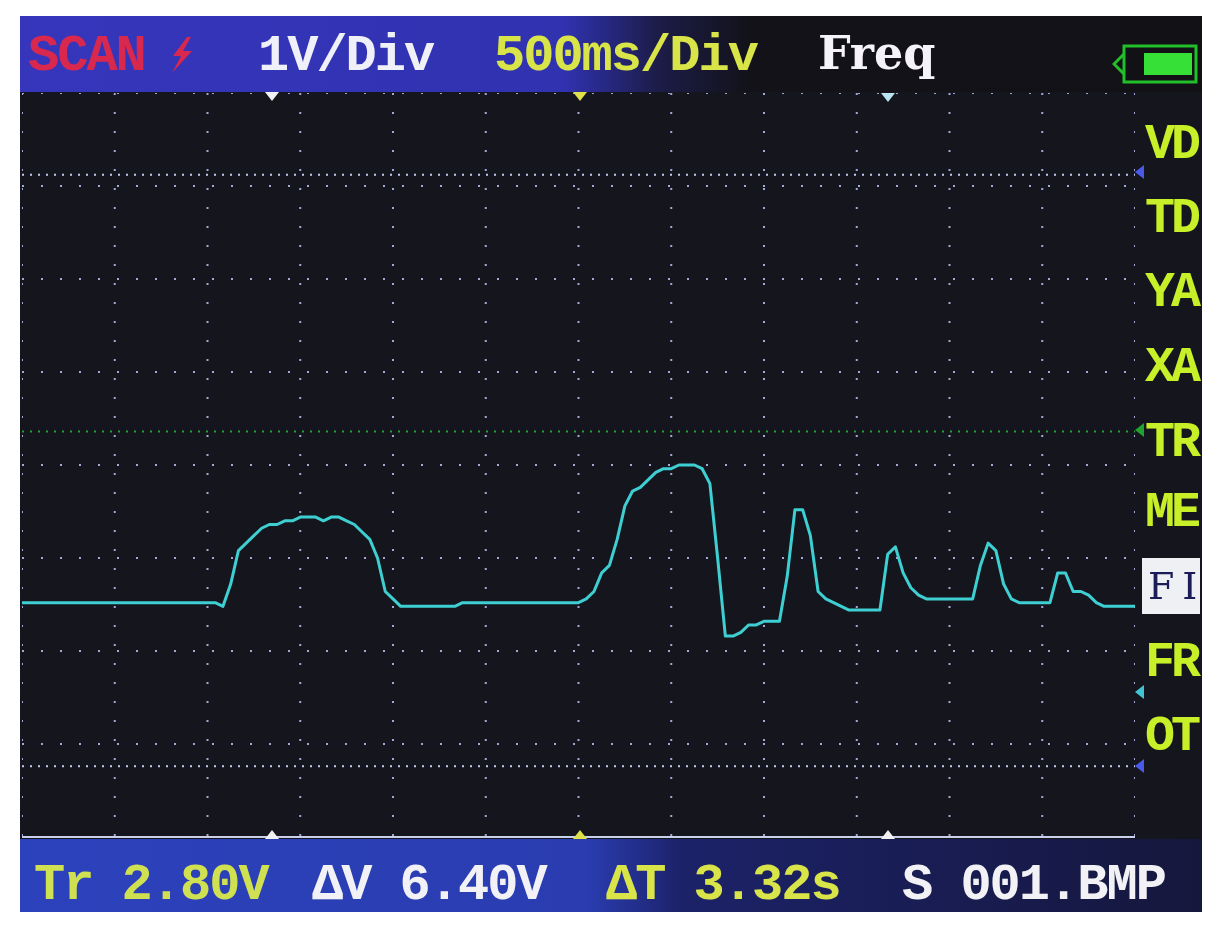 Image resolution: width=1219 pixels, height=939 pixels. I want to click on text: SCAN, so click(86, 56).